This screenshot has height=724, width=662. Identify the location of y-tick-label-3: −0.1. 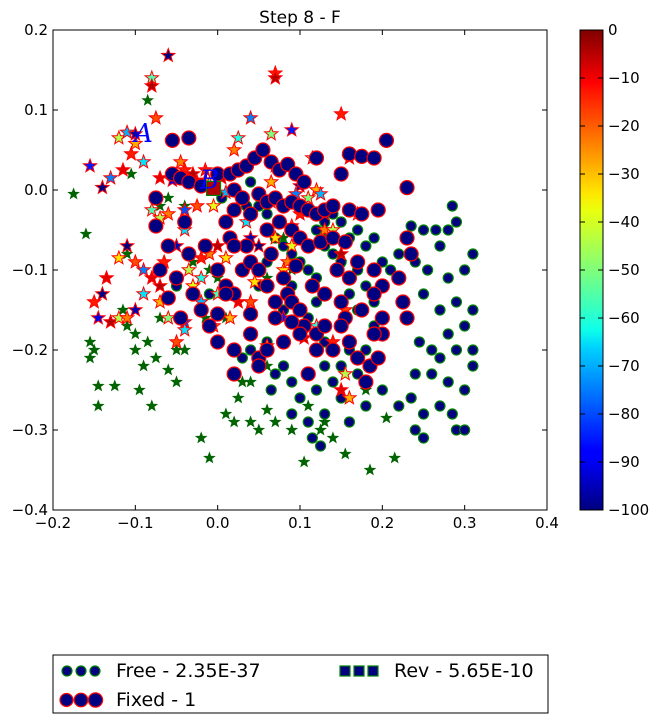
(30, 270).